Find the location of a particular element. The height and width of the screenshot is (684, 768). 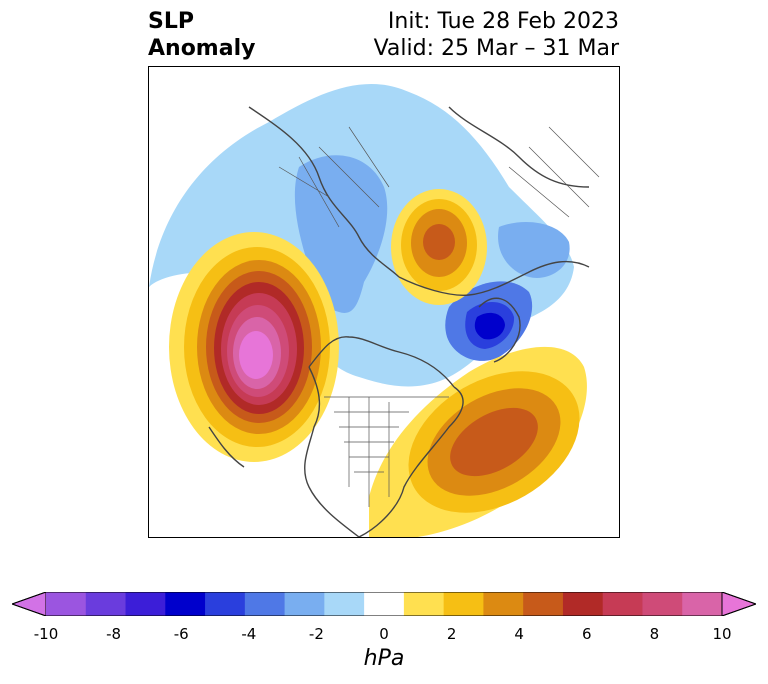

title-type: Anomaly is located at coordinates (202, 48).